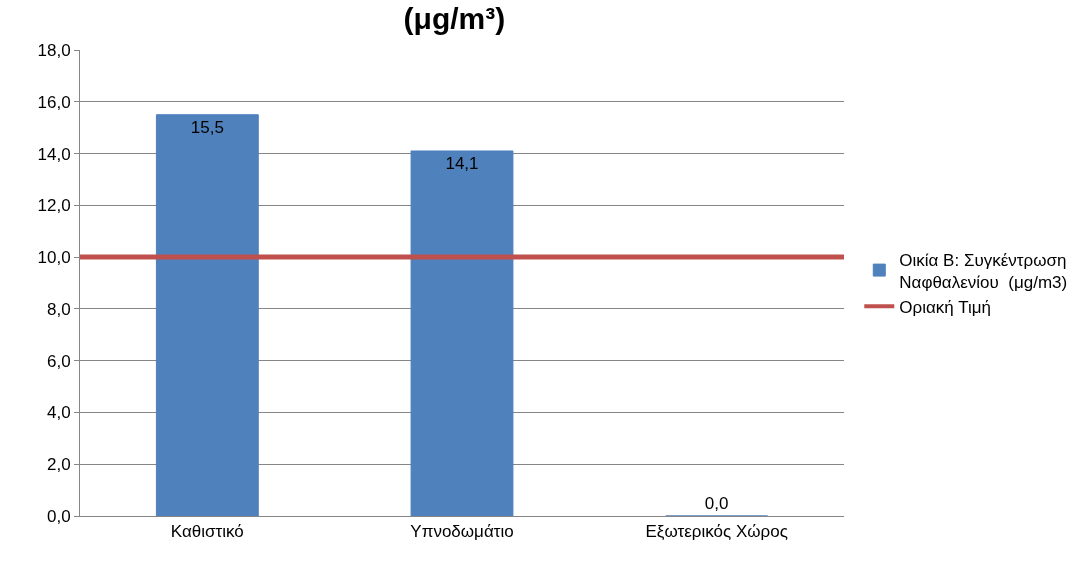 The width and height of the screenshot is (1082, 561). I want to click on y-tick-label: 18,0, so click(54, 50).